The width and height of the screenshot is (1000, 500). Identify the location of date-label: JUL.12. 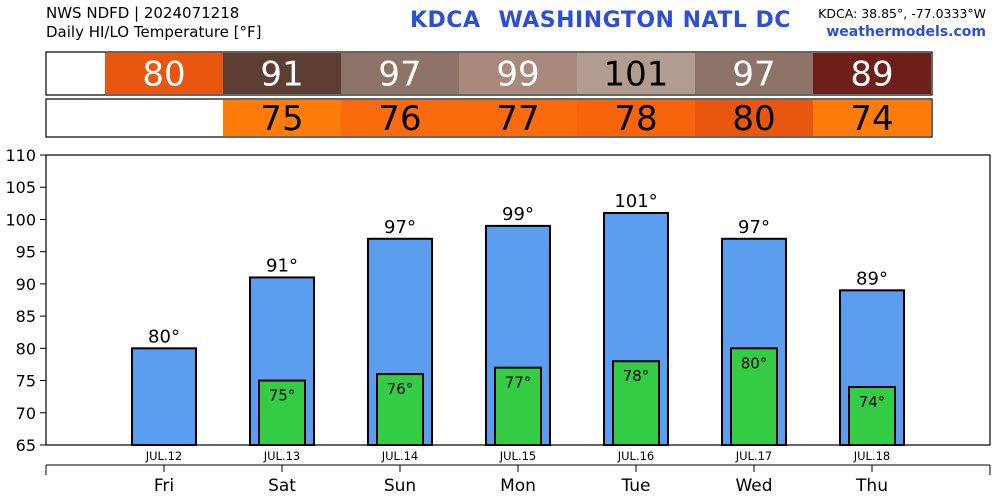
(164, 456).